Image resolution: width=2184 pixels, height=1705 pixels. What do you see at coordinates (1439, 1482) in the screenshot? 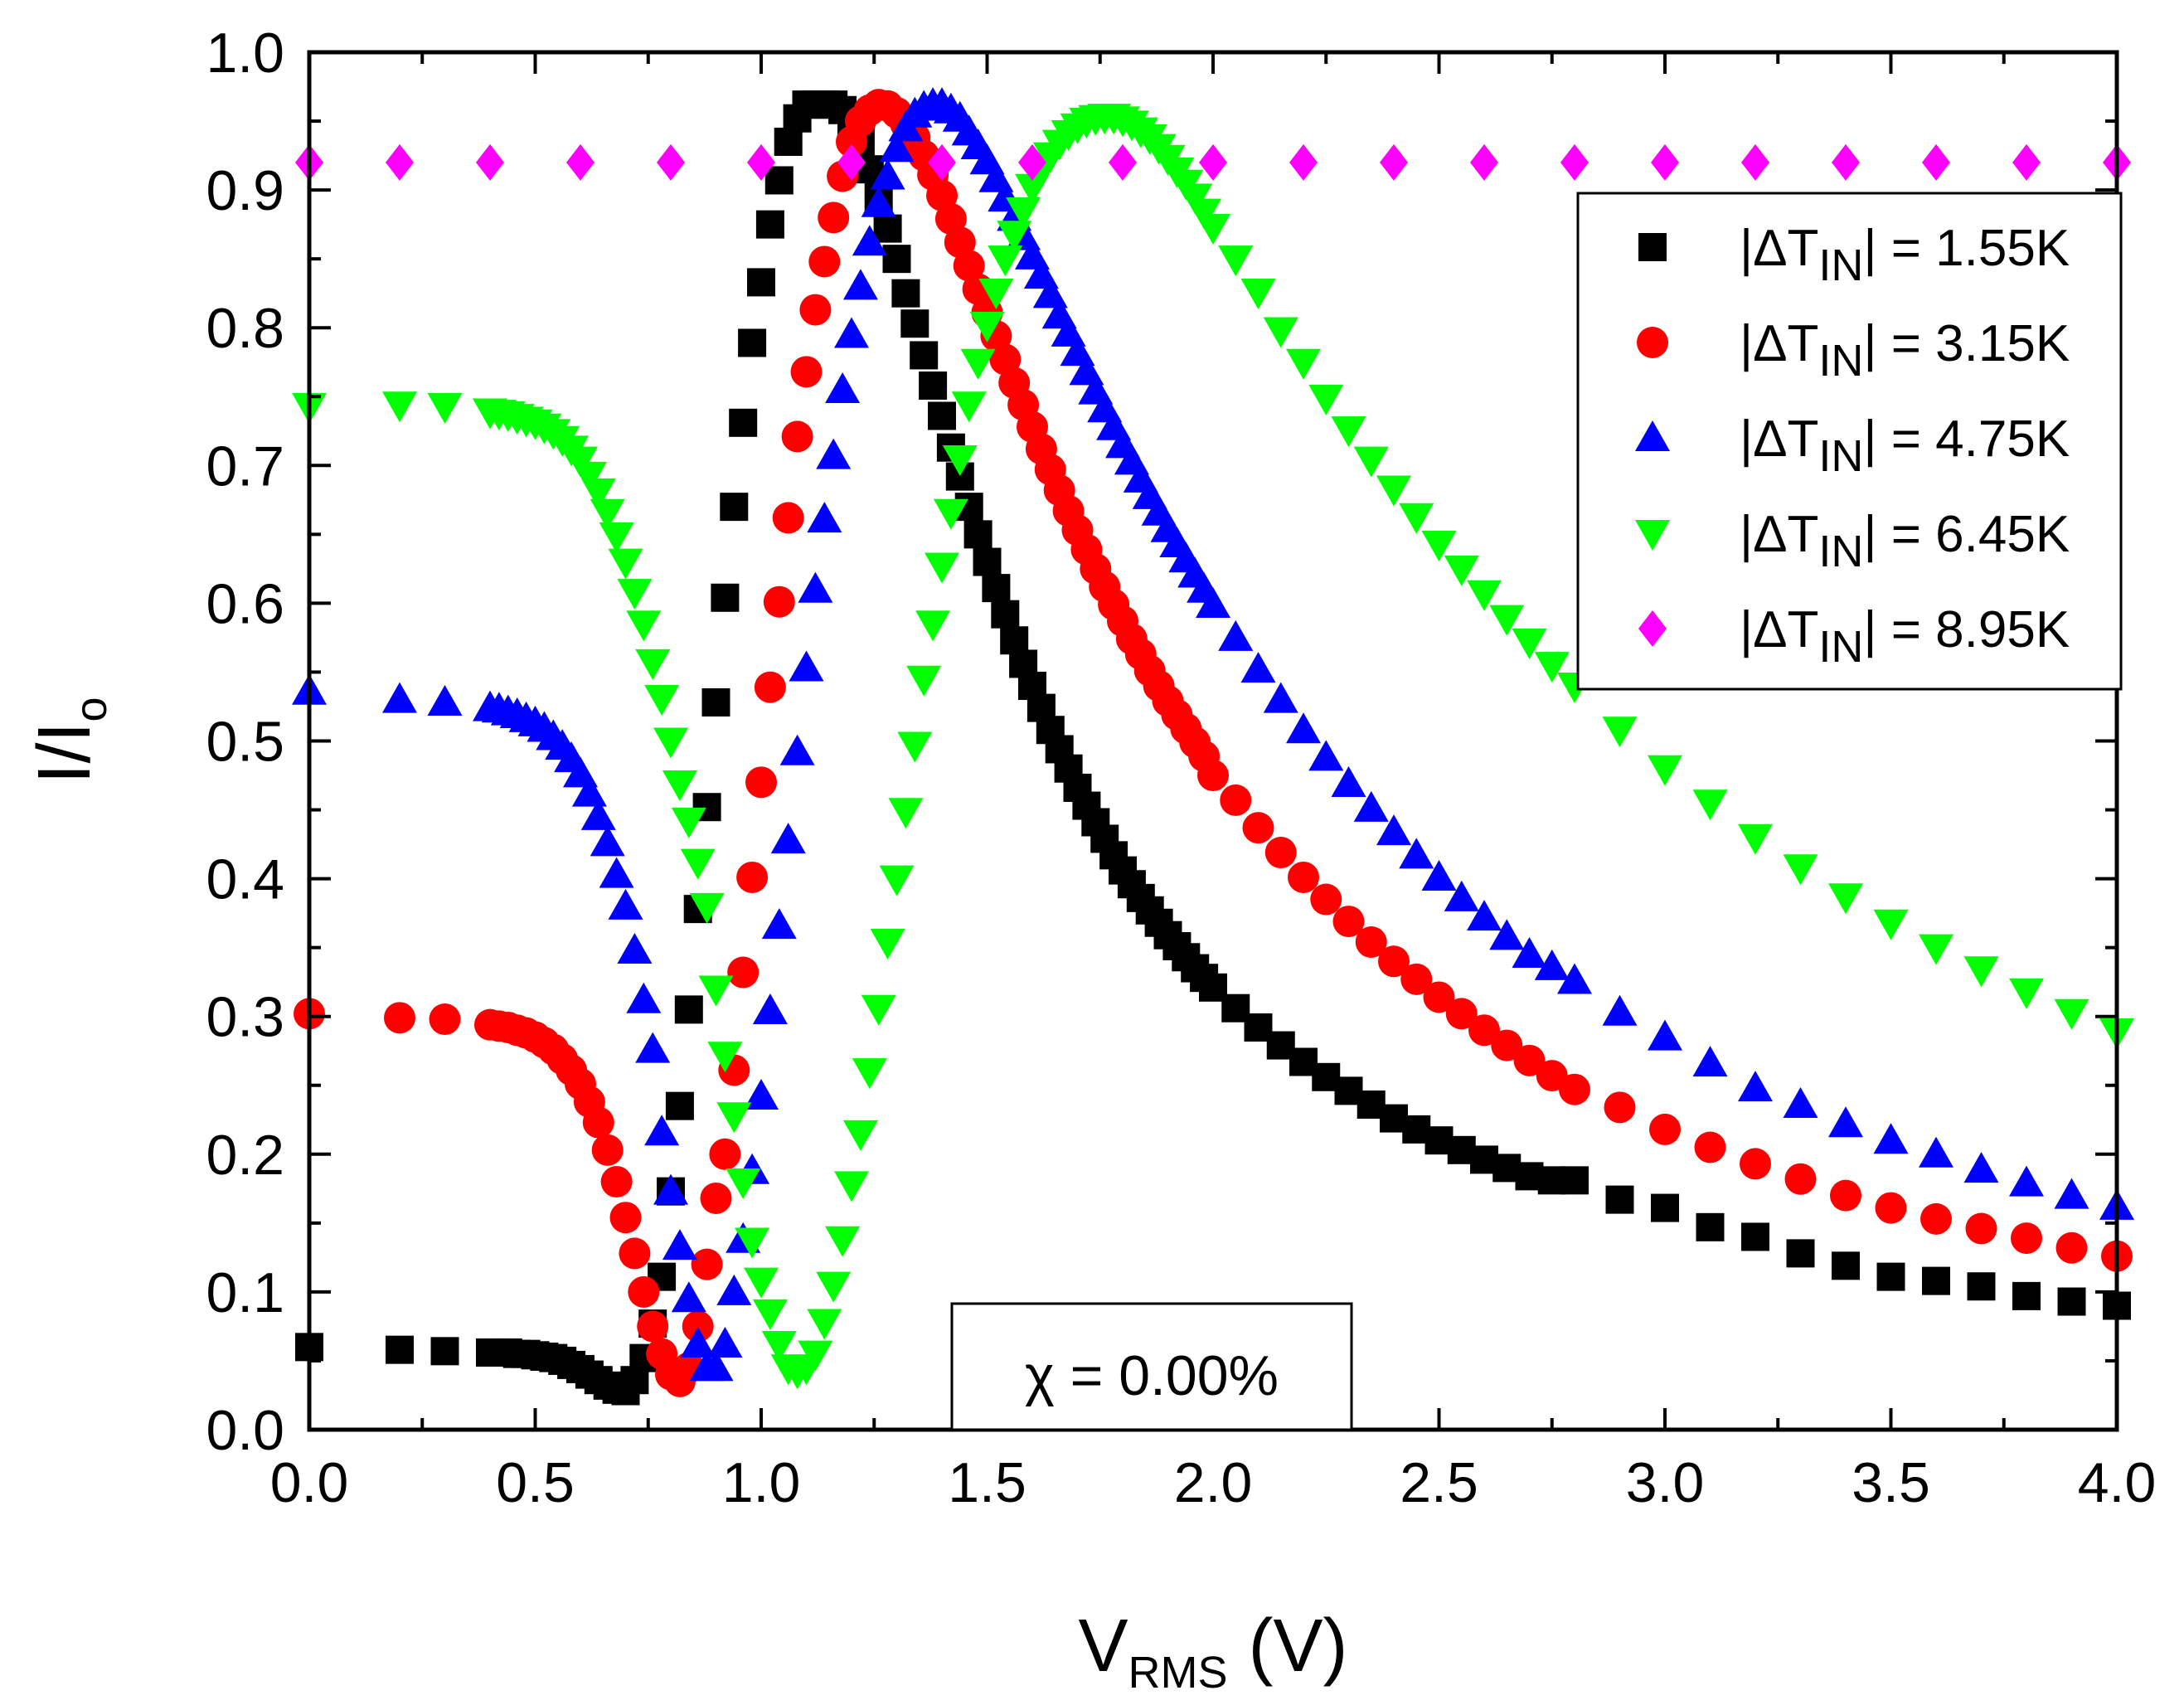
I see `x-tick-label: 2.5` at bounding box center [1439, 1482].